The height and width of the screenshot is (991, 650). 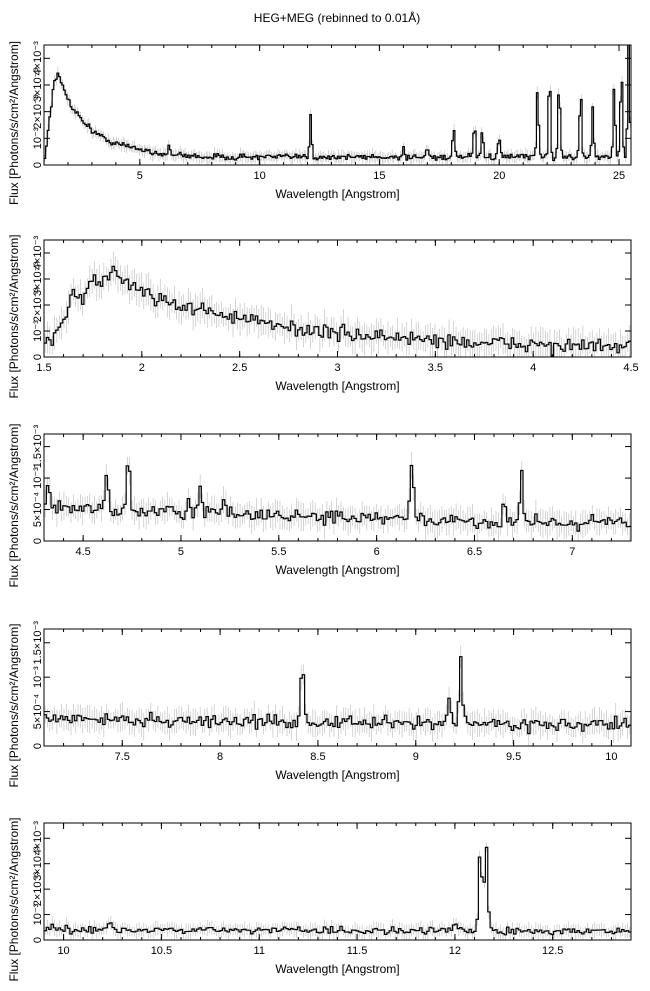 I want to click on x-axis: 4.5 5 5.5 6 6.5 7, so click(x=337, y=496).